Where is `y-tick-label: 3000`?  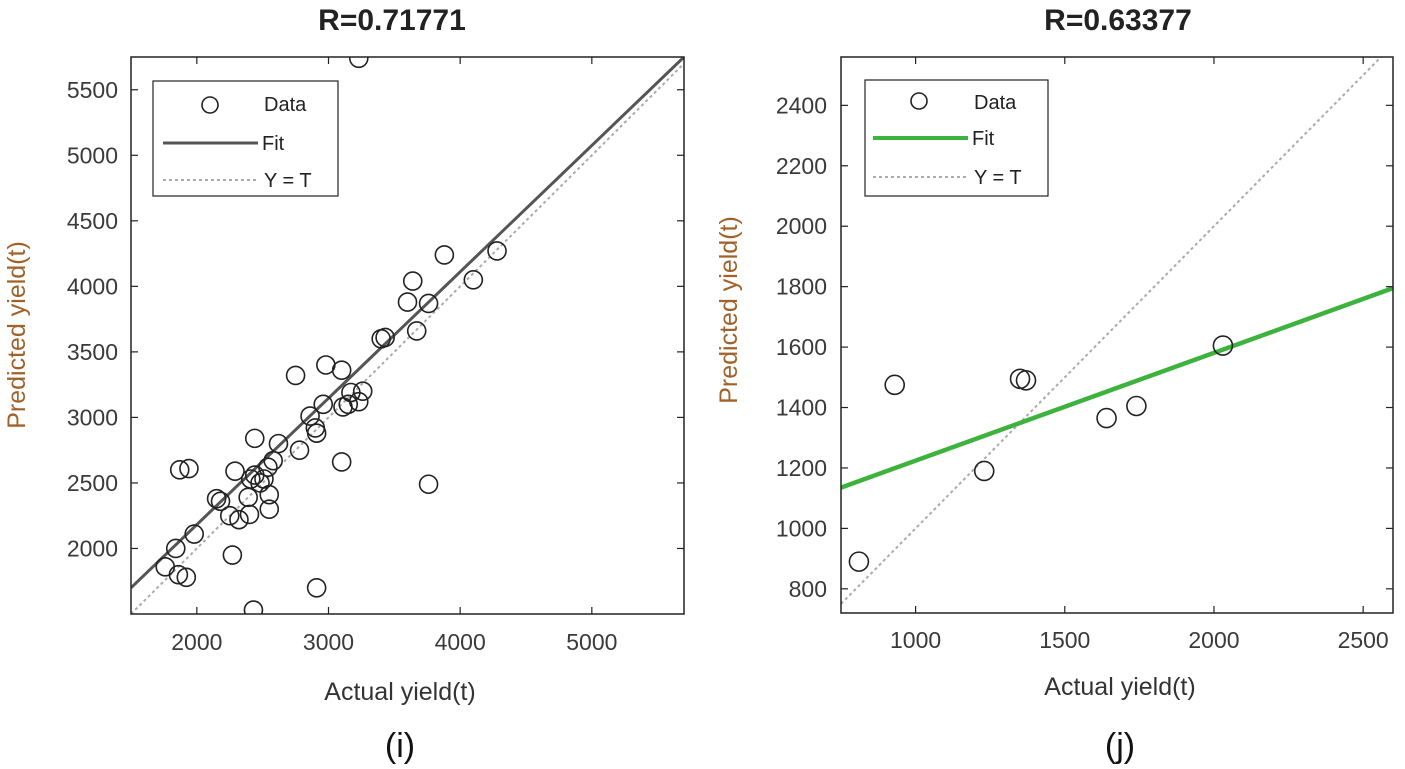
y-tick-label: 3000 is located at coordinates (92, 417).